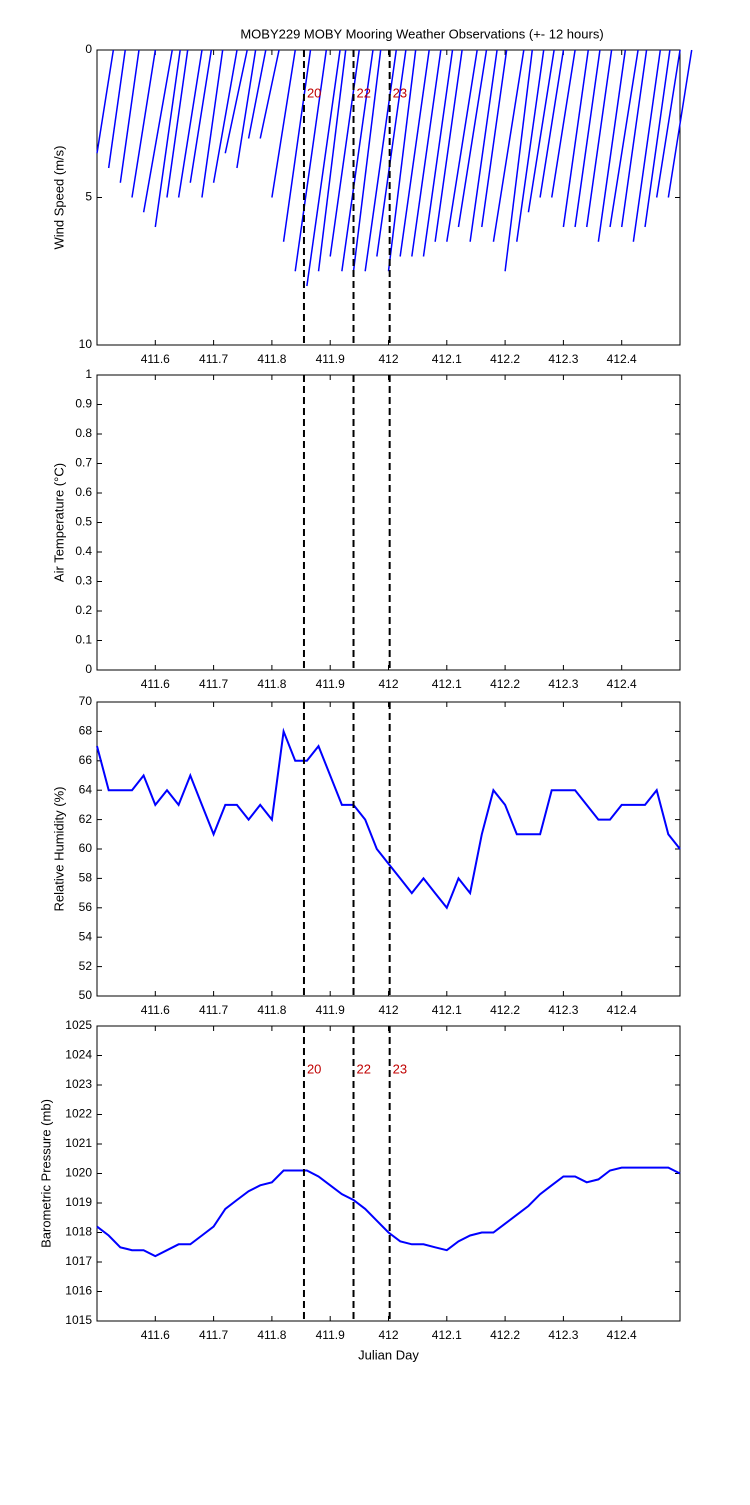 This screenshot has width=750, height=1505. I want to click on y-tick-label: 0.9, so click(83, 404).